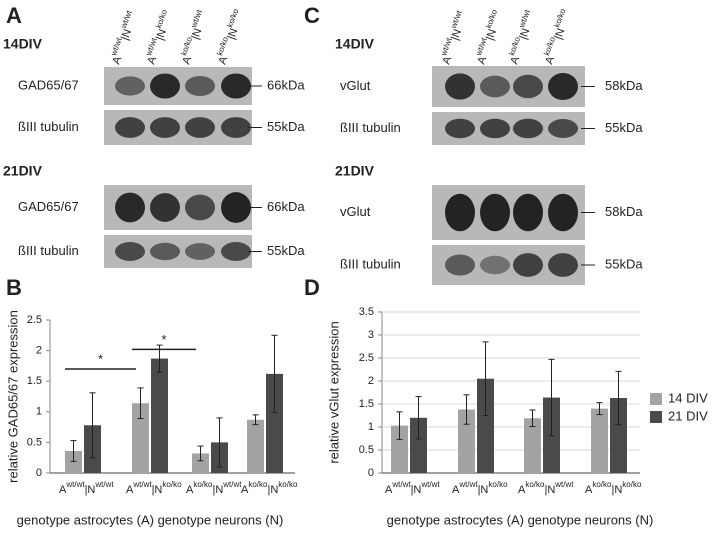 This screenshot has width=720, height=533. I want to click on row-label: GAD65/67, so click(48, 206).